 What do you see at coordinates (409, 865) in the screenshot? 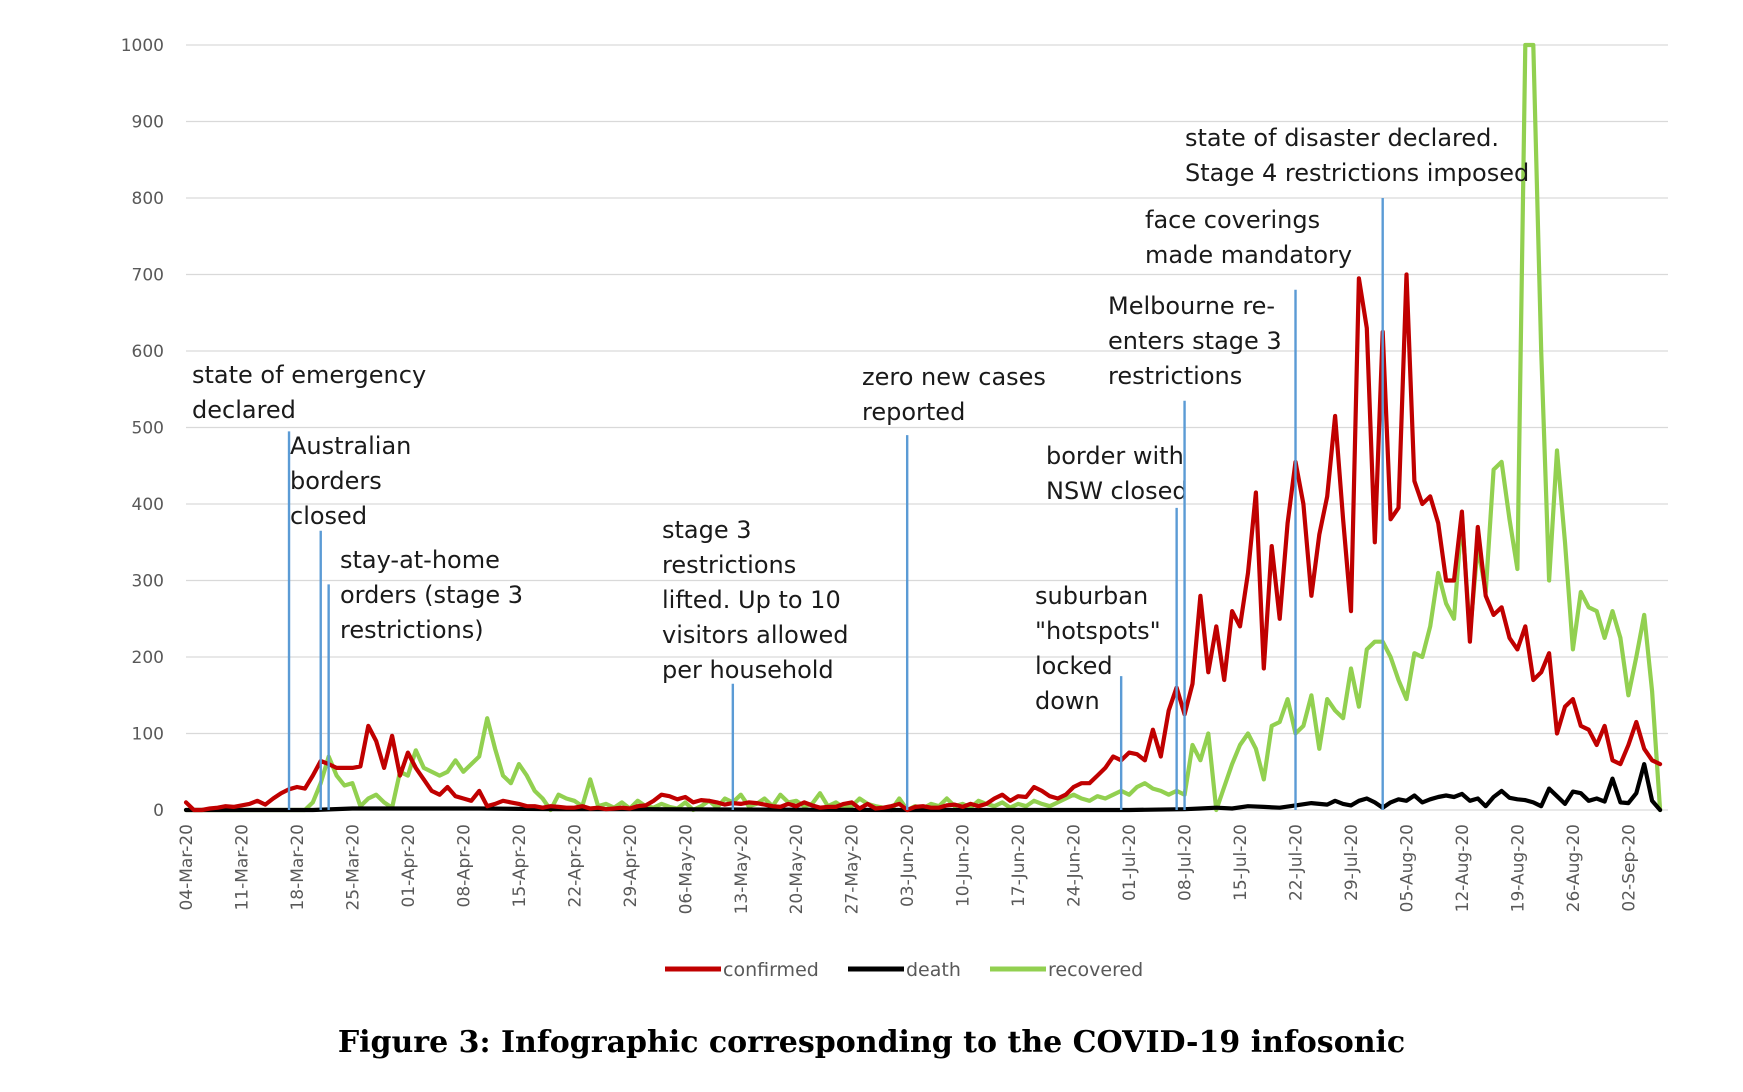
I see `x-tick-label: 01-Apr-20` at bounding box center [409, 865].